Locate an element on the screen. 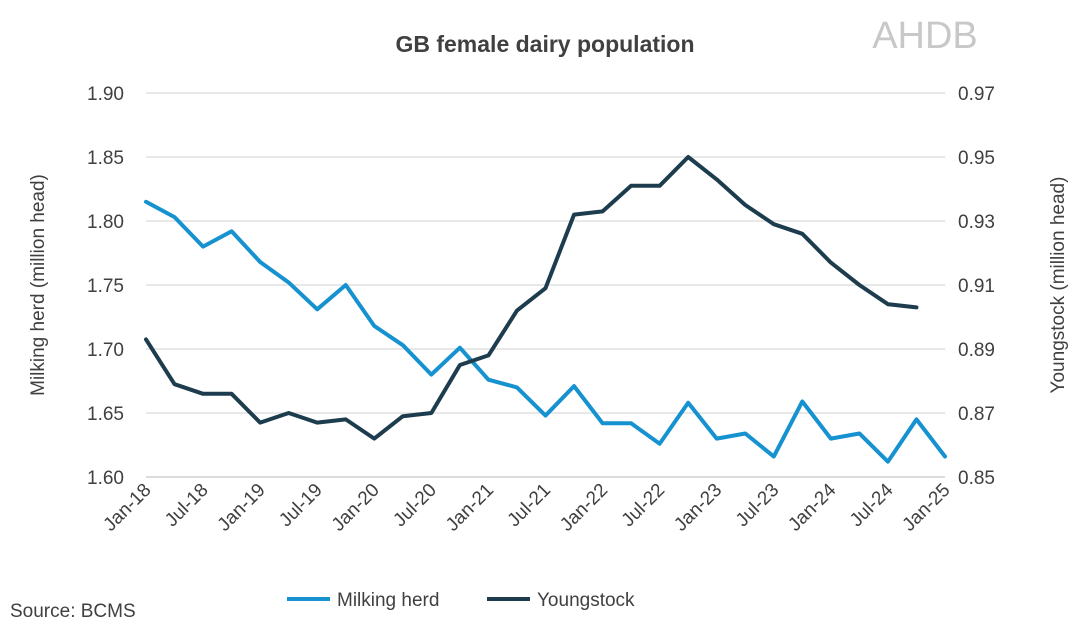 Image resolution: width=1088 pixels, height=628 pixels. y-right-tick-label: 0.87 is located at coordinates (976, 414).